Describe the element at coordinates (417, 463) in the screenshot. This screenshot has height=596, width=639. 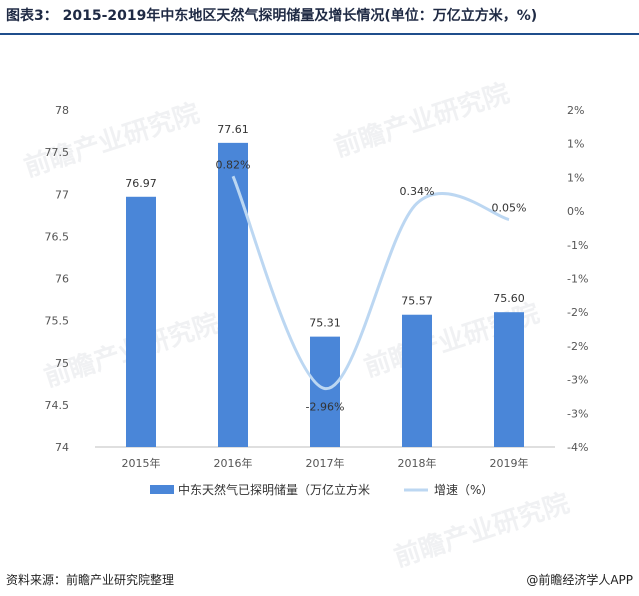
I see `x-tick-label: 2018年` at that location.